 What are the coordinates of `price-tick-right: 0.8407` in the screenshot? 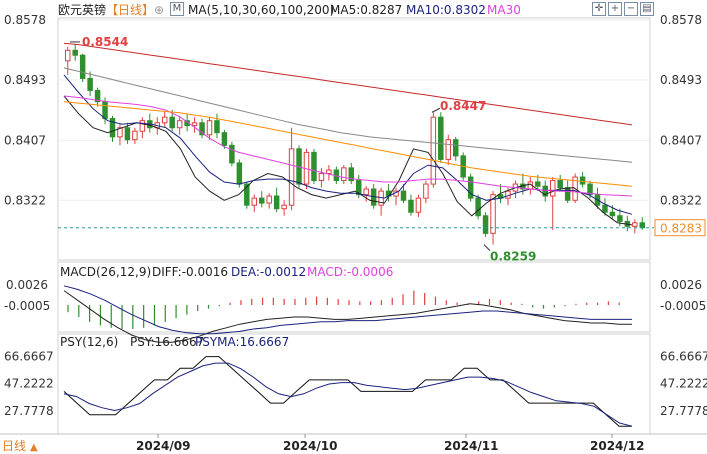 It's located at (681, 140).